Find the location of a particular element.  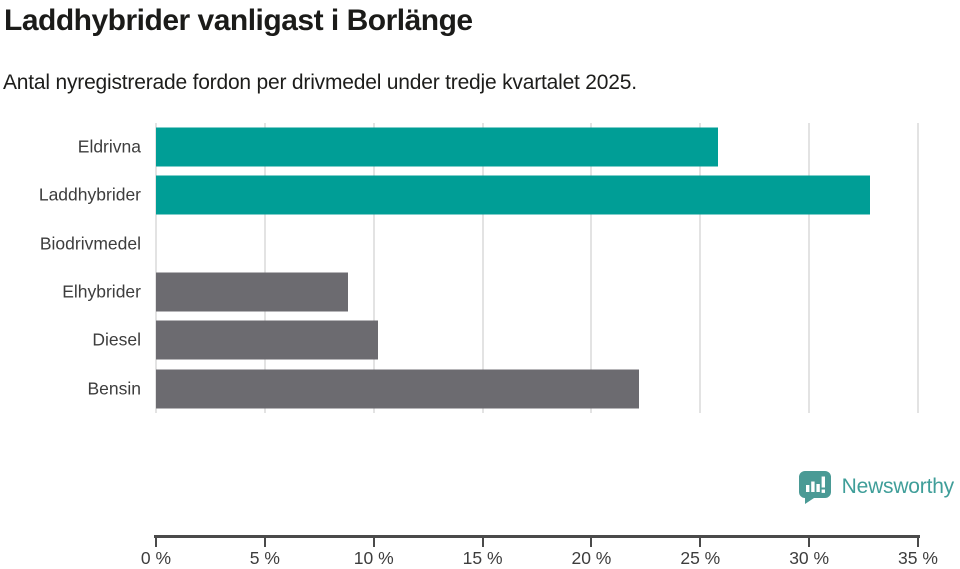

category-label: Biodrivmedel is located at coordinates (90, 243).